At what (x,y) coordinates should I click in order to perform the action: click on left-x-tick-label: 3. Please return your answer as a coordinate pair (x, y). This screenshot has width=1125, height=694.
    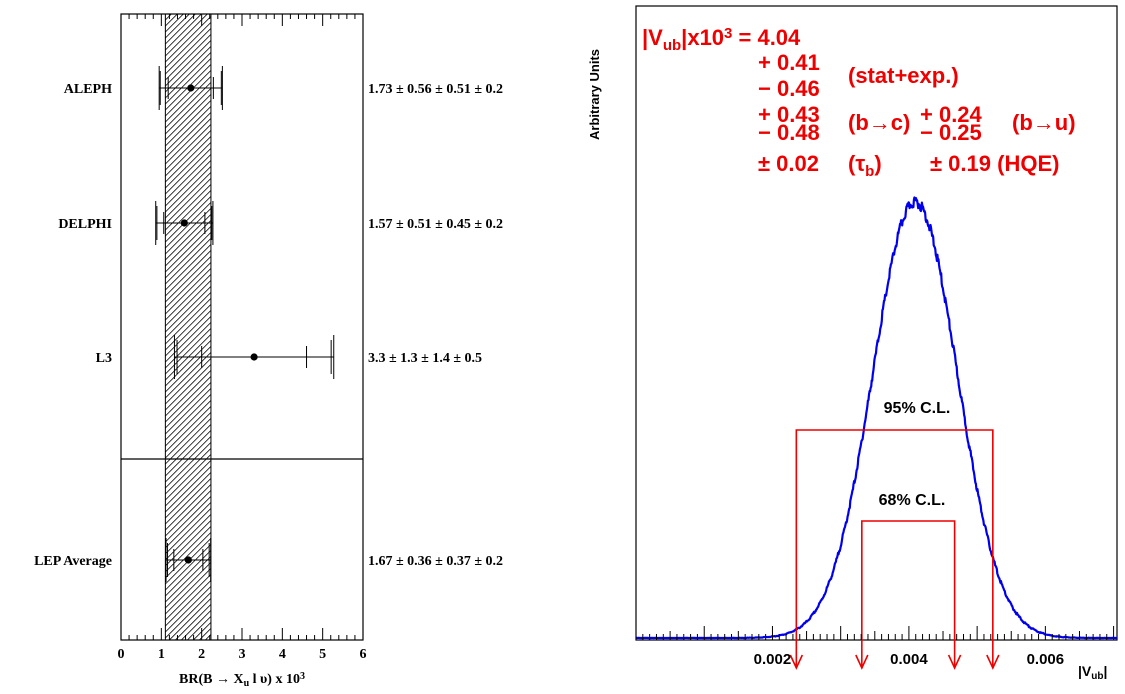
    Looking at the image, I should click on (242, 654).